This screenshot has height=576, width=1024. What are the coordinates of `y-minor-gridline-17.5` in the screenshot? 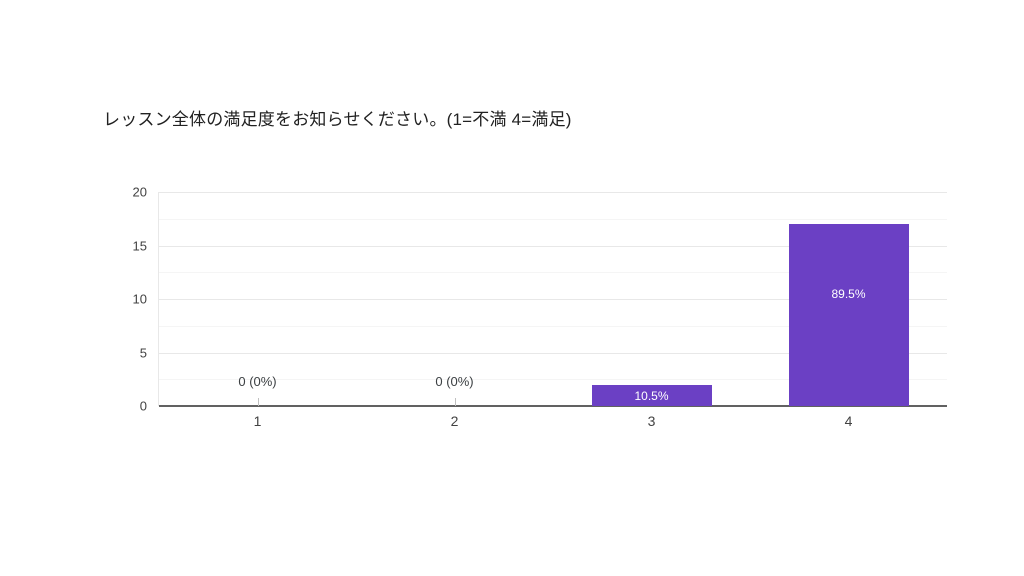 It's located at (553, 219).